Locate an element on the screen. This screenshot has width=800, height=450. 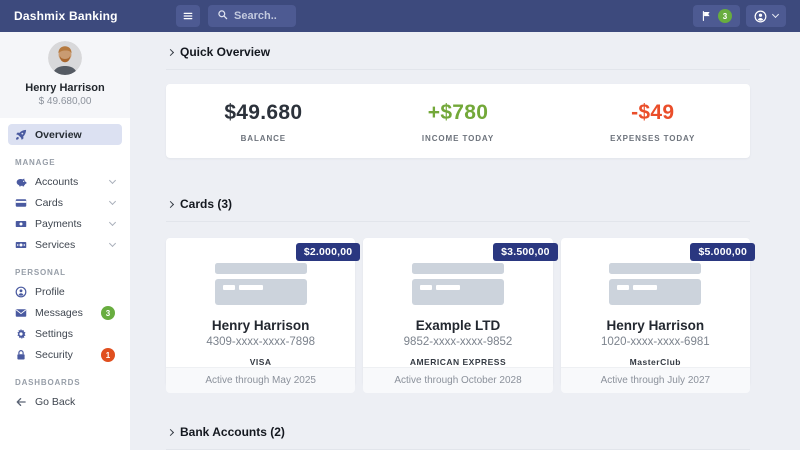
sidebar-item-label: Settings is located at coordinates (54, 334).